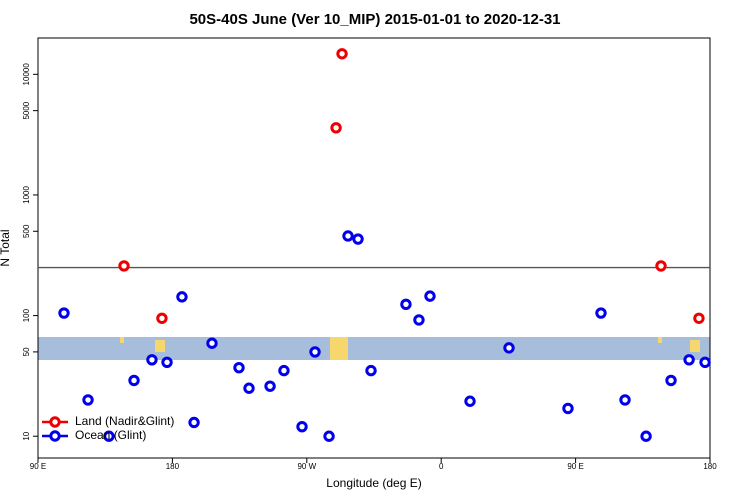 This screenshot has height=500, width=750. I want to click on y-tick-label: 1000, so click(26, 195).